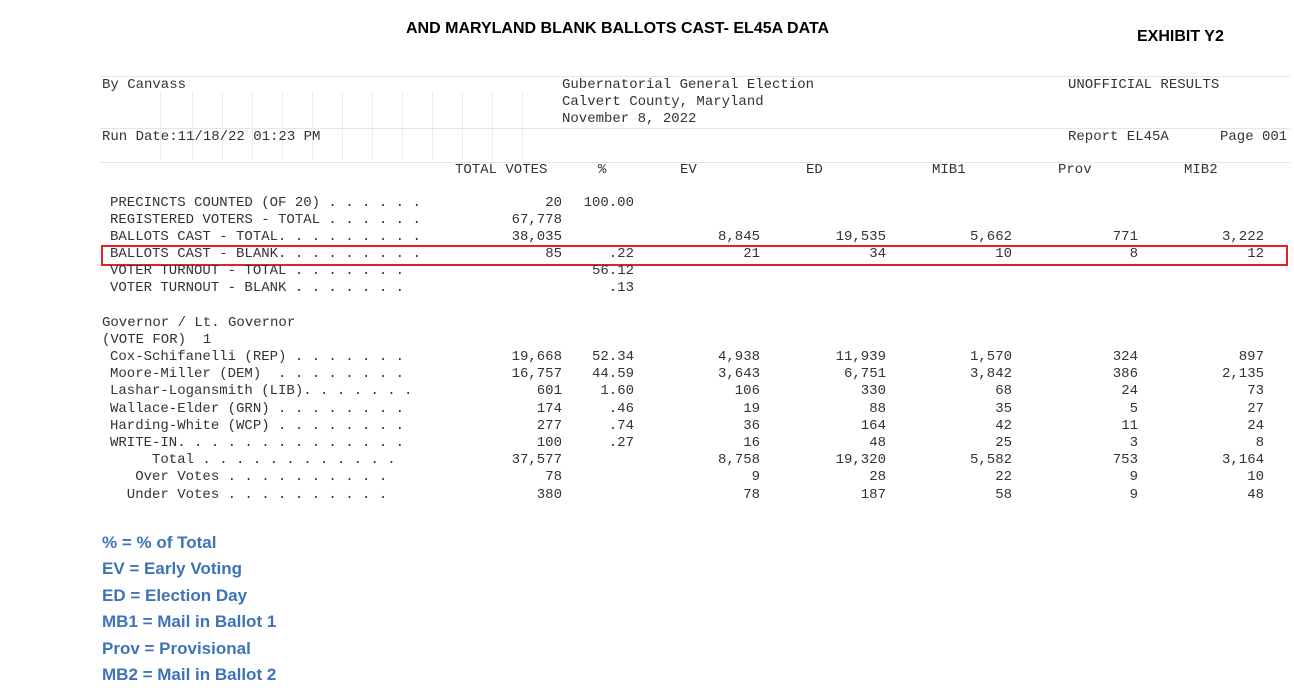  What do you see at coordinates (1133, 408) in the screenshot?
I see `cell-prov: 5` at bounding box center [1133, 408].